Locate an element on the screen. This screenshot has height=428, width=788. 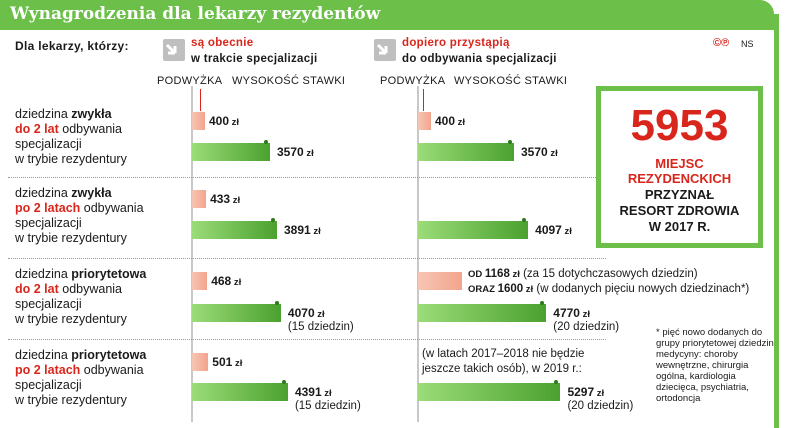
label-left-raise-3-unit: zł is located at coordinates (236, 282).